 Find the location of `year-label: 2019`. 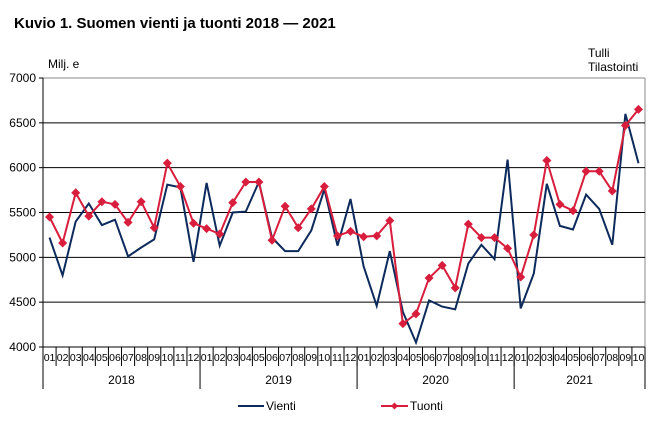

year-label: 2019 is located at coordinates (278, 380).